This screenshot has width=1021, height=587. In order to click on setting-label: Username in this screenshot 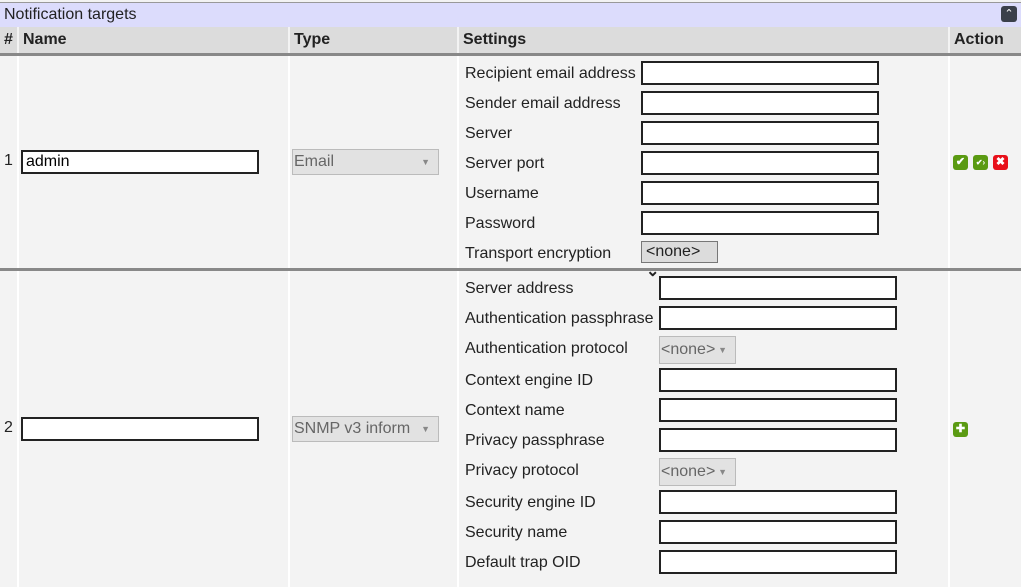, I will do `click(502, 193)`.